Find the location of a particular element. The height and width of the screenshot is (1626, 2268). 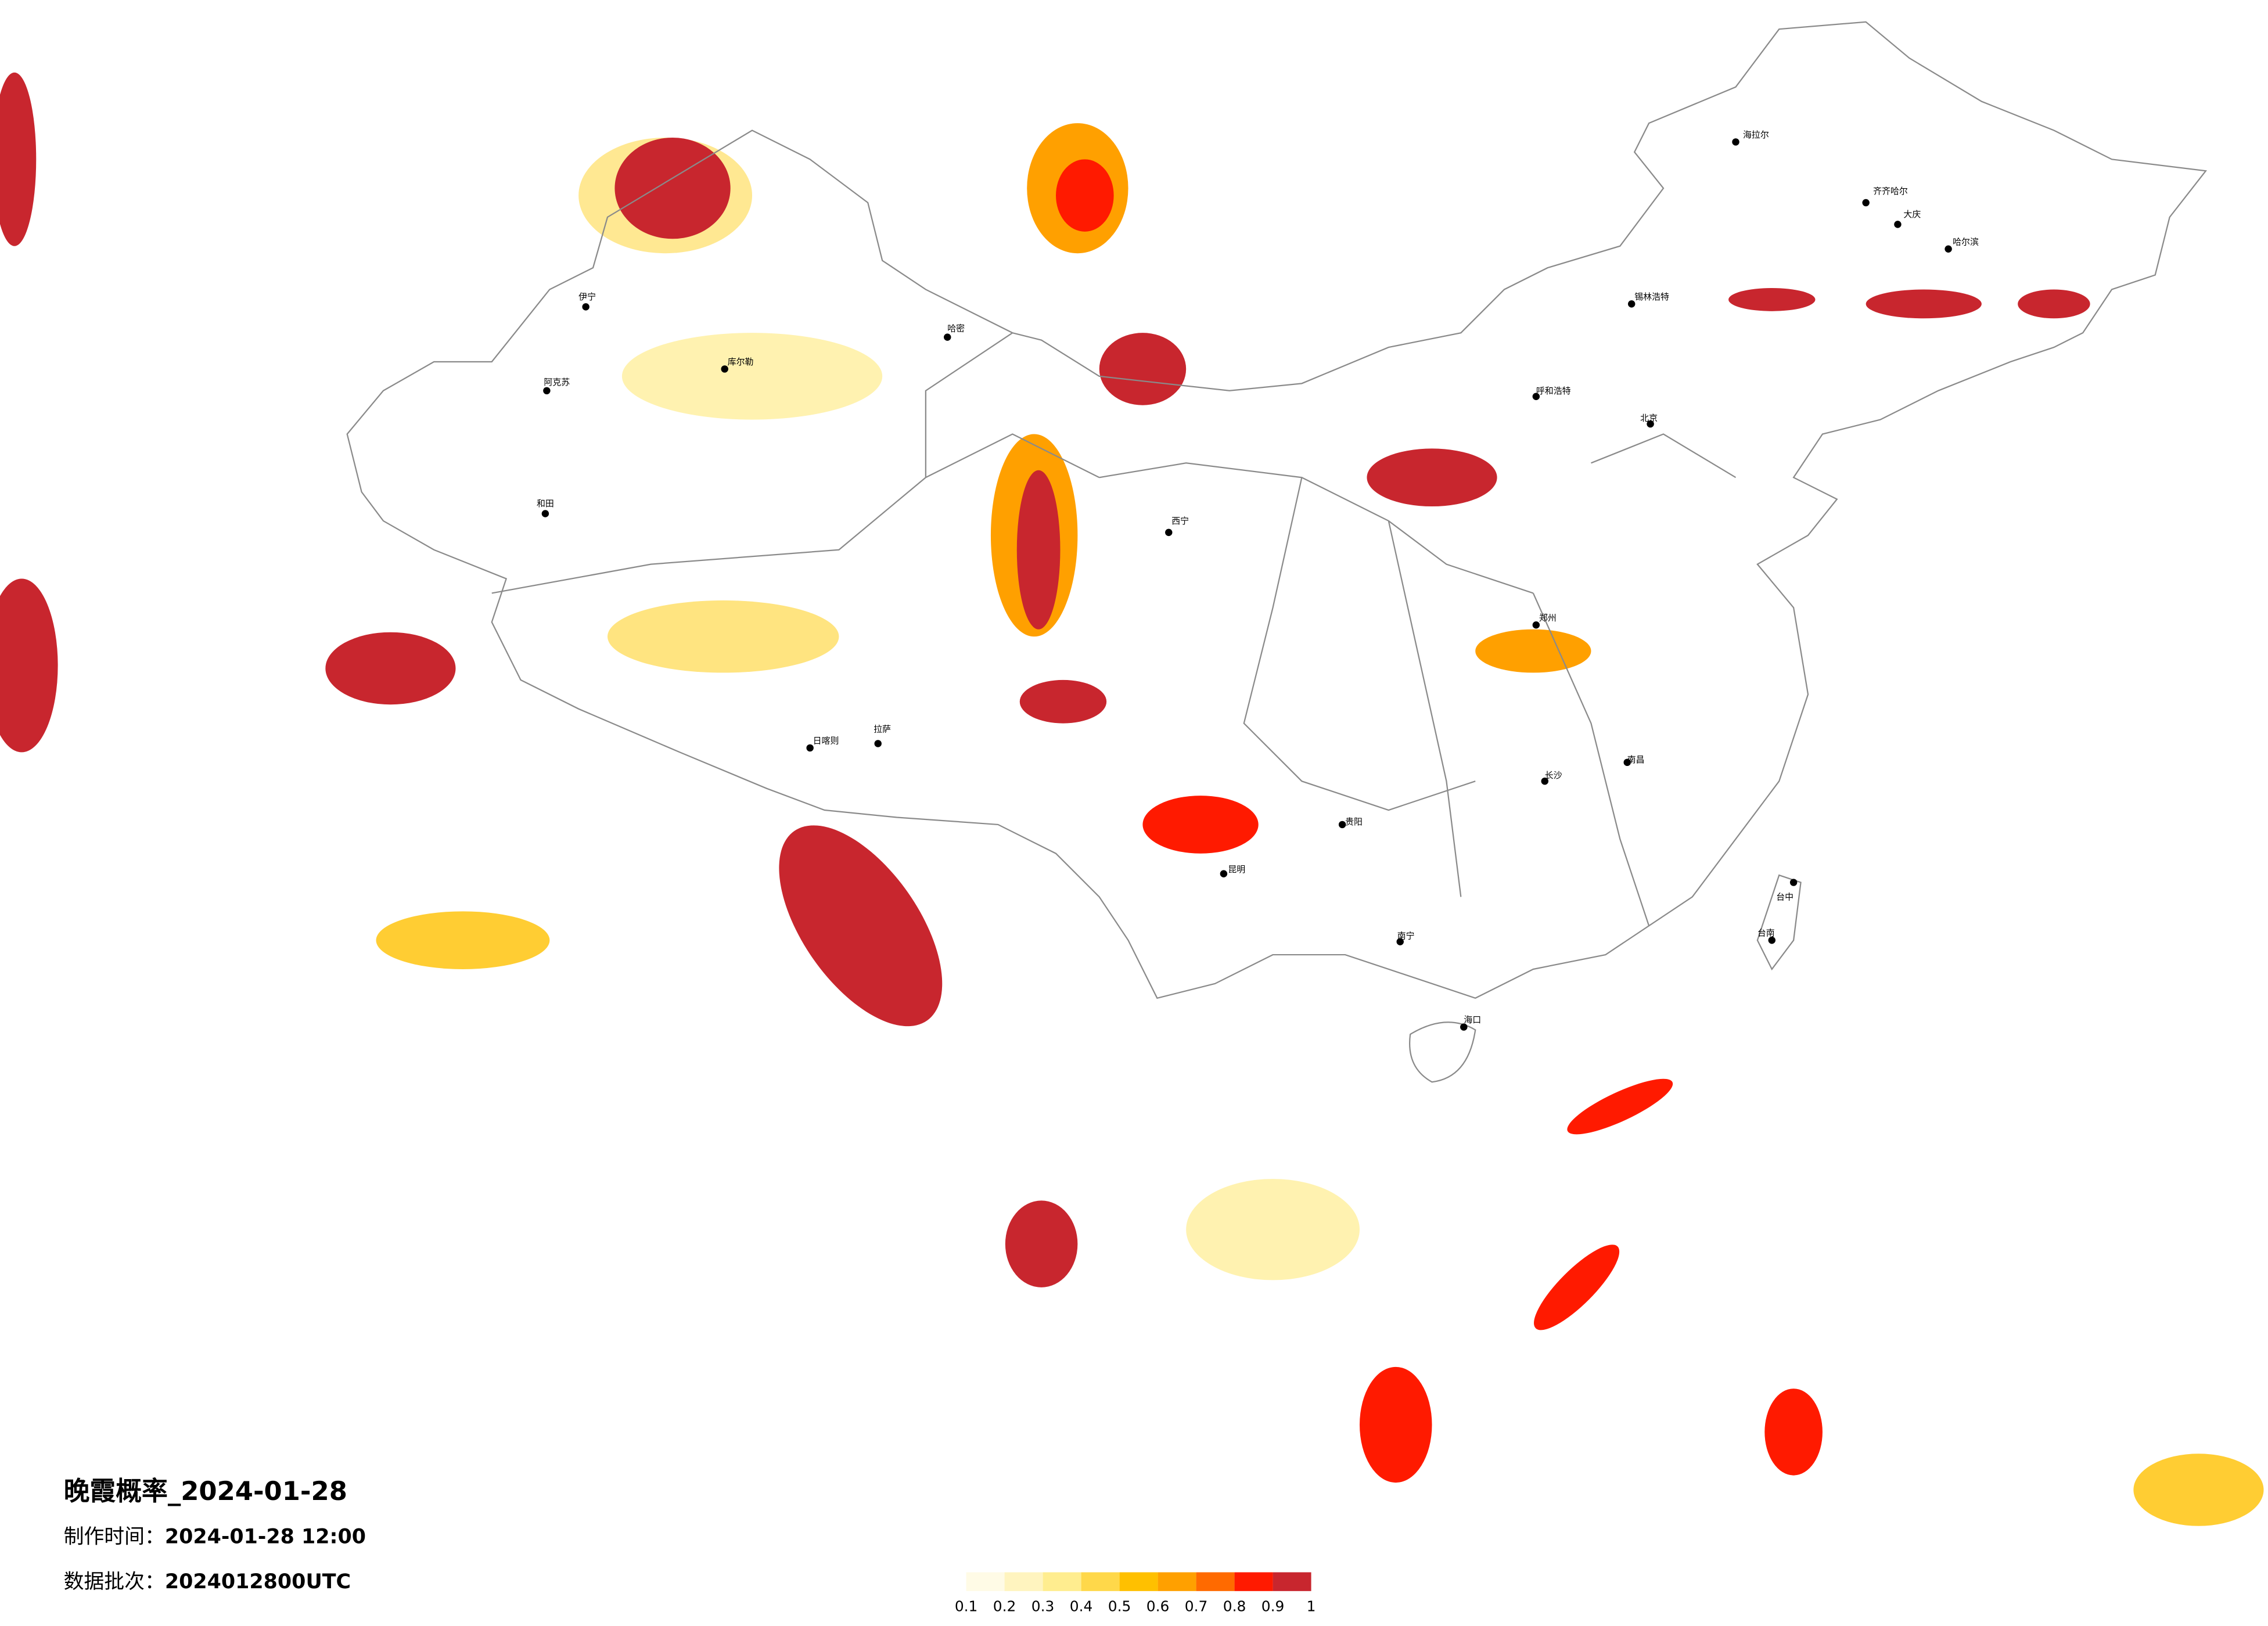

city-label: 伊宁 is located at coordinates (587, 297).